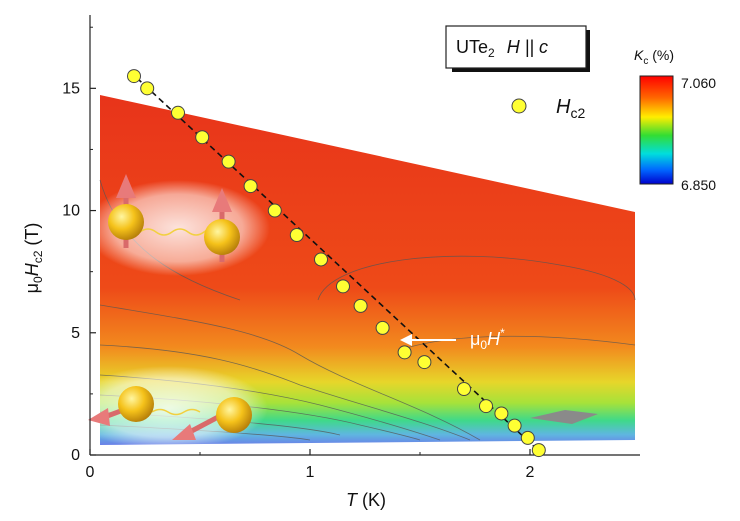 This screenshot has width=740, height=521. What do you see at coordinates (452, 339) in the screenshot?
I see `h-star-annotation: μ0H*` at bounding box center [452, 339].